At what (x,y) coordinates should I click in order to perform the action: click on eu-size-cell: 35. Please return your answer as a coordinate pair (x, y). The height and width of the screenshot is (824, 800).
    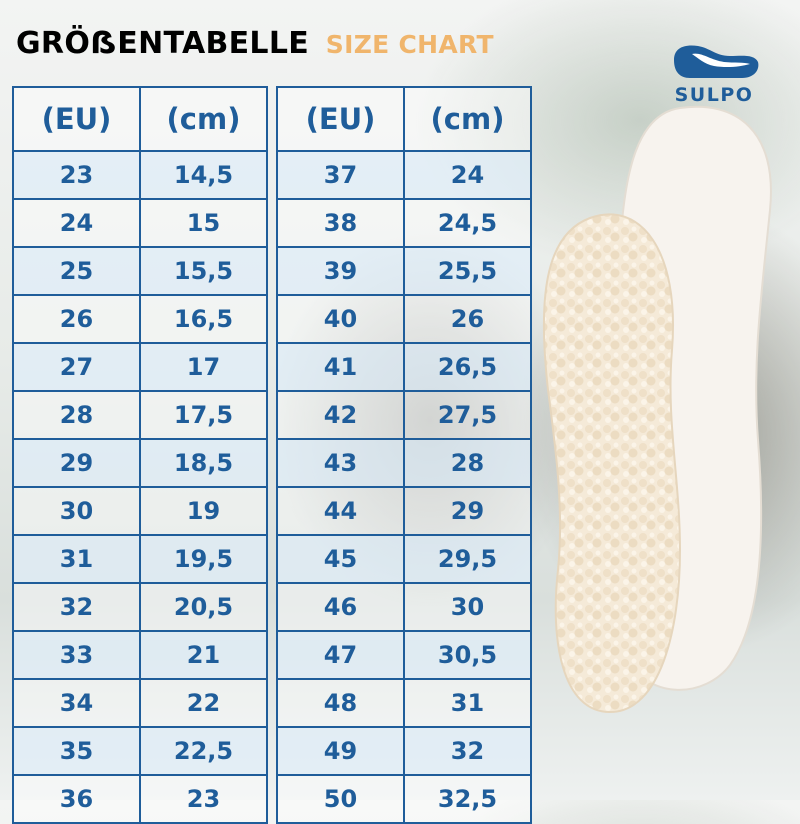
    Looking at the image, I should click on (76, 751).